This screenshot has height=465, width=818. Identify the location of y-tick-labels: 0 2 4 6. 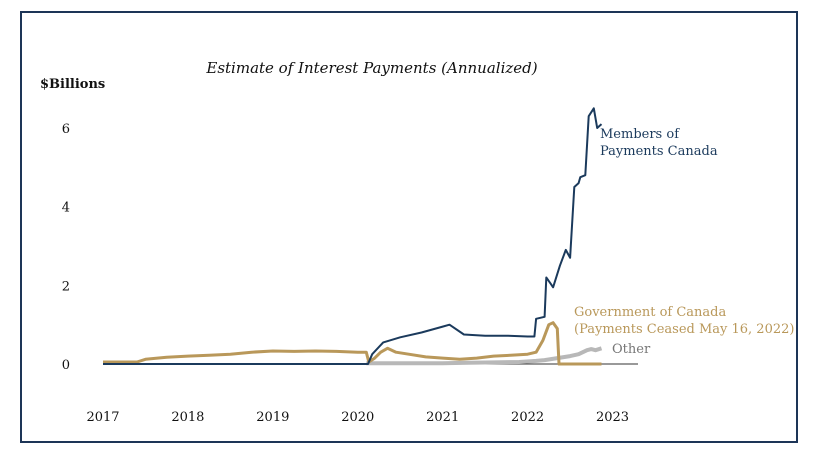
(66, 247).